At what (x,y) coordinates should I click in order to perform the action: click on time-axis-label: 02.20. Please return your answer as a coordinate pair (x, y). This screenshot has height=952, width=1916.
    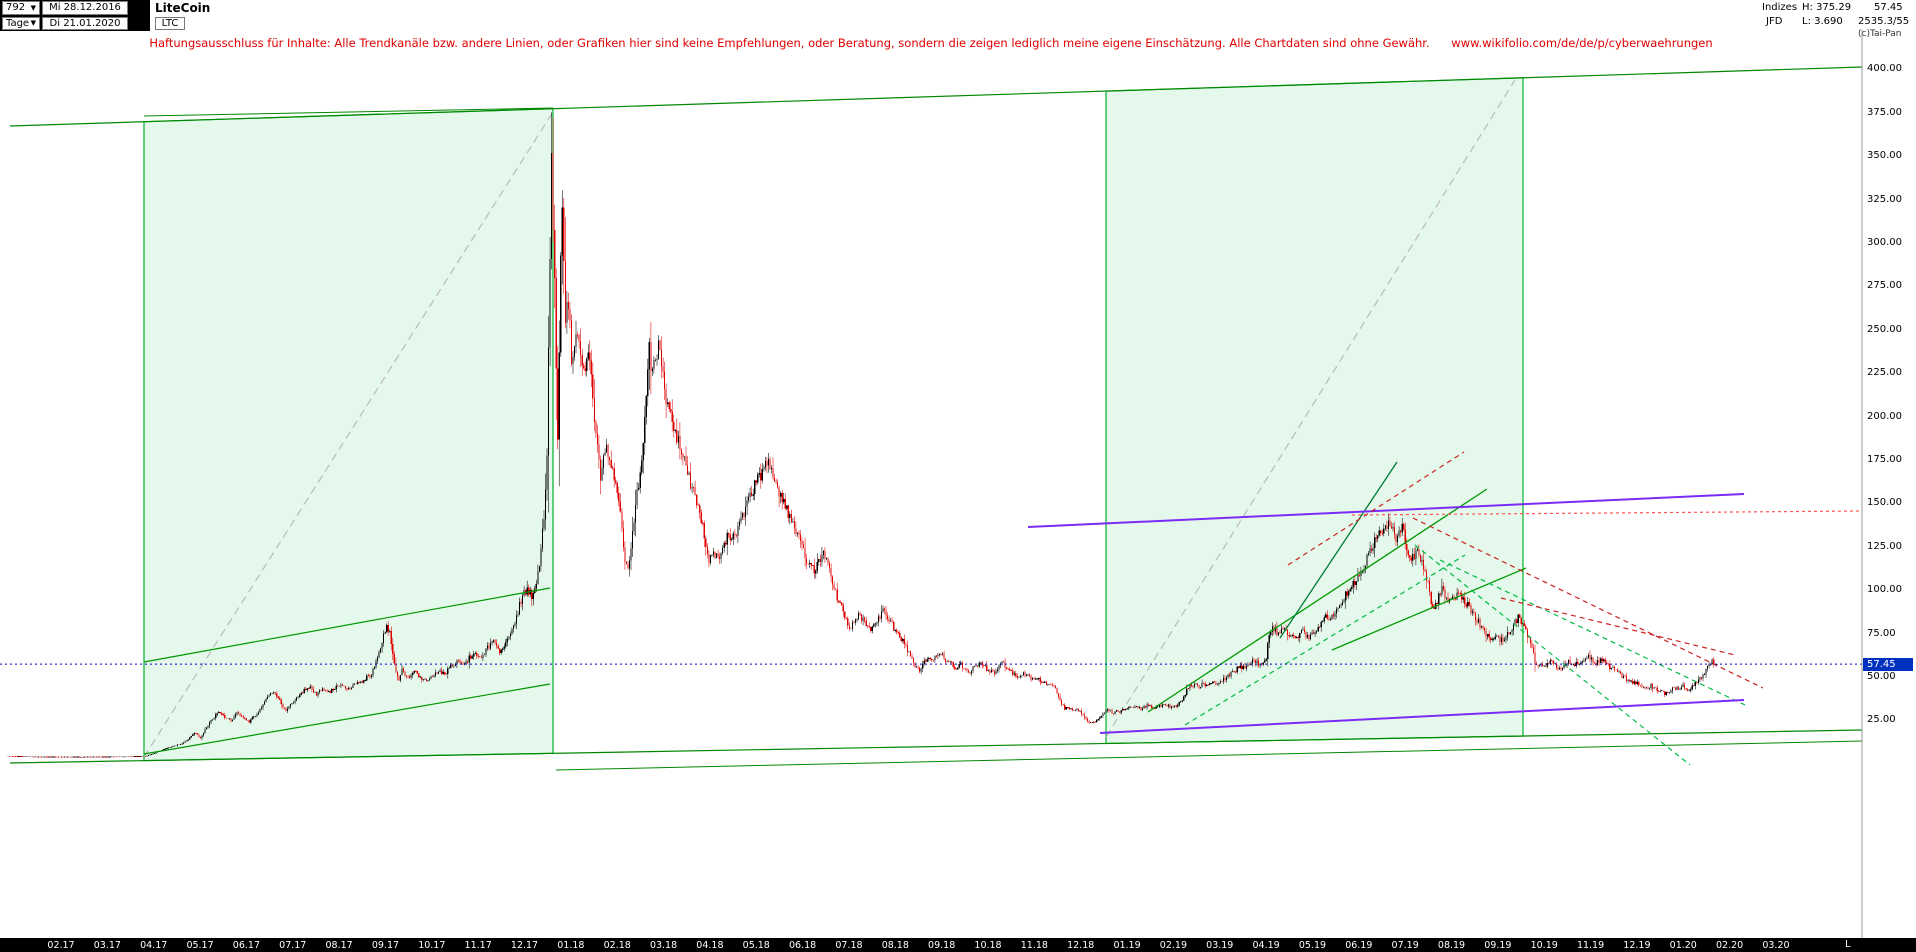
    Looking at the image, I should click on (1729, 945).